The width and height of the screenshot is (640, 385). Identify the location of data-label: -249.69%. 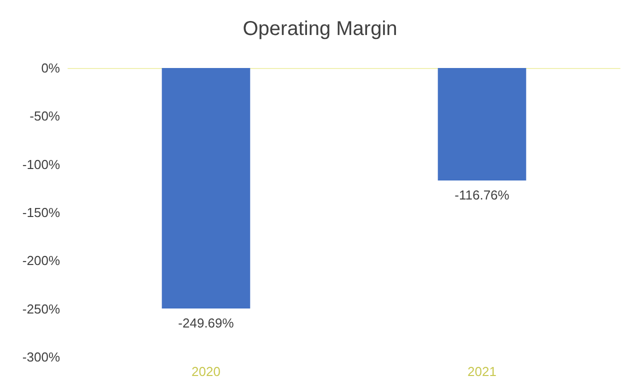
(206, 323).